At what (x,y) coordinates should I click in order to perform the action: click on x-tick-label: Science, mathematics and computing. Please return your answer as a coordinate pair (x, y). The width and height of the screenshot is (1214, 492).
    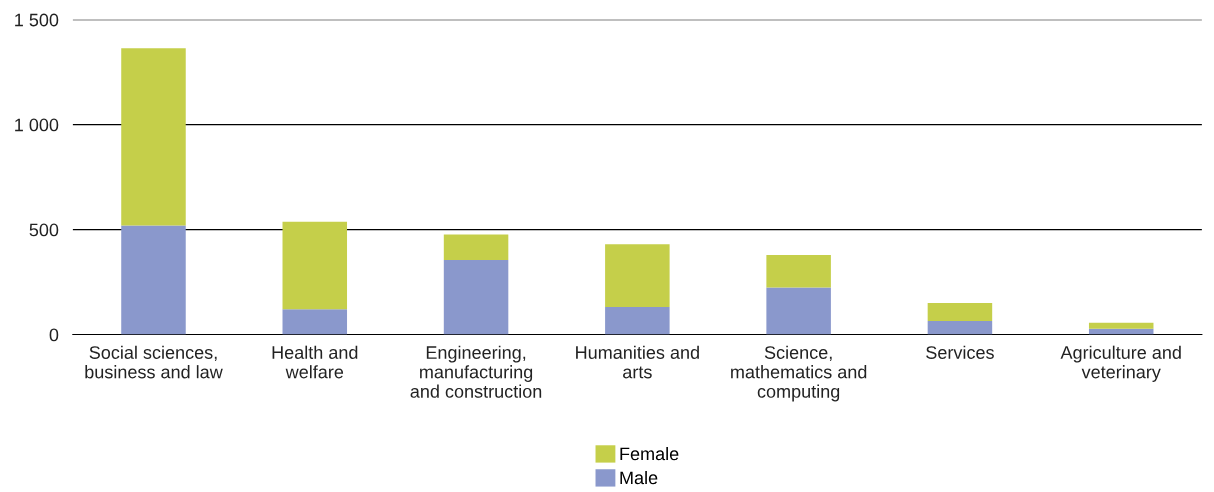
    Looking at the image, I should click on (799, 373).